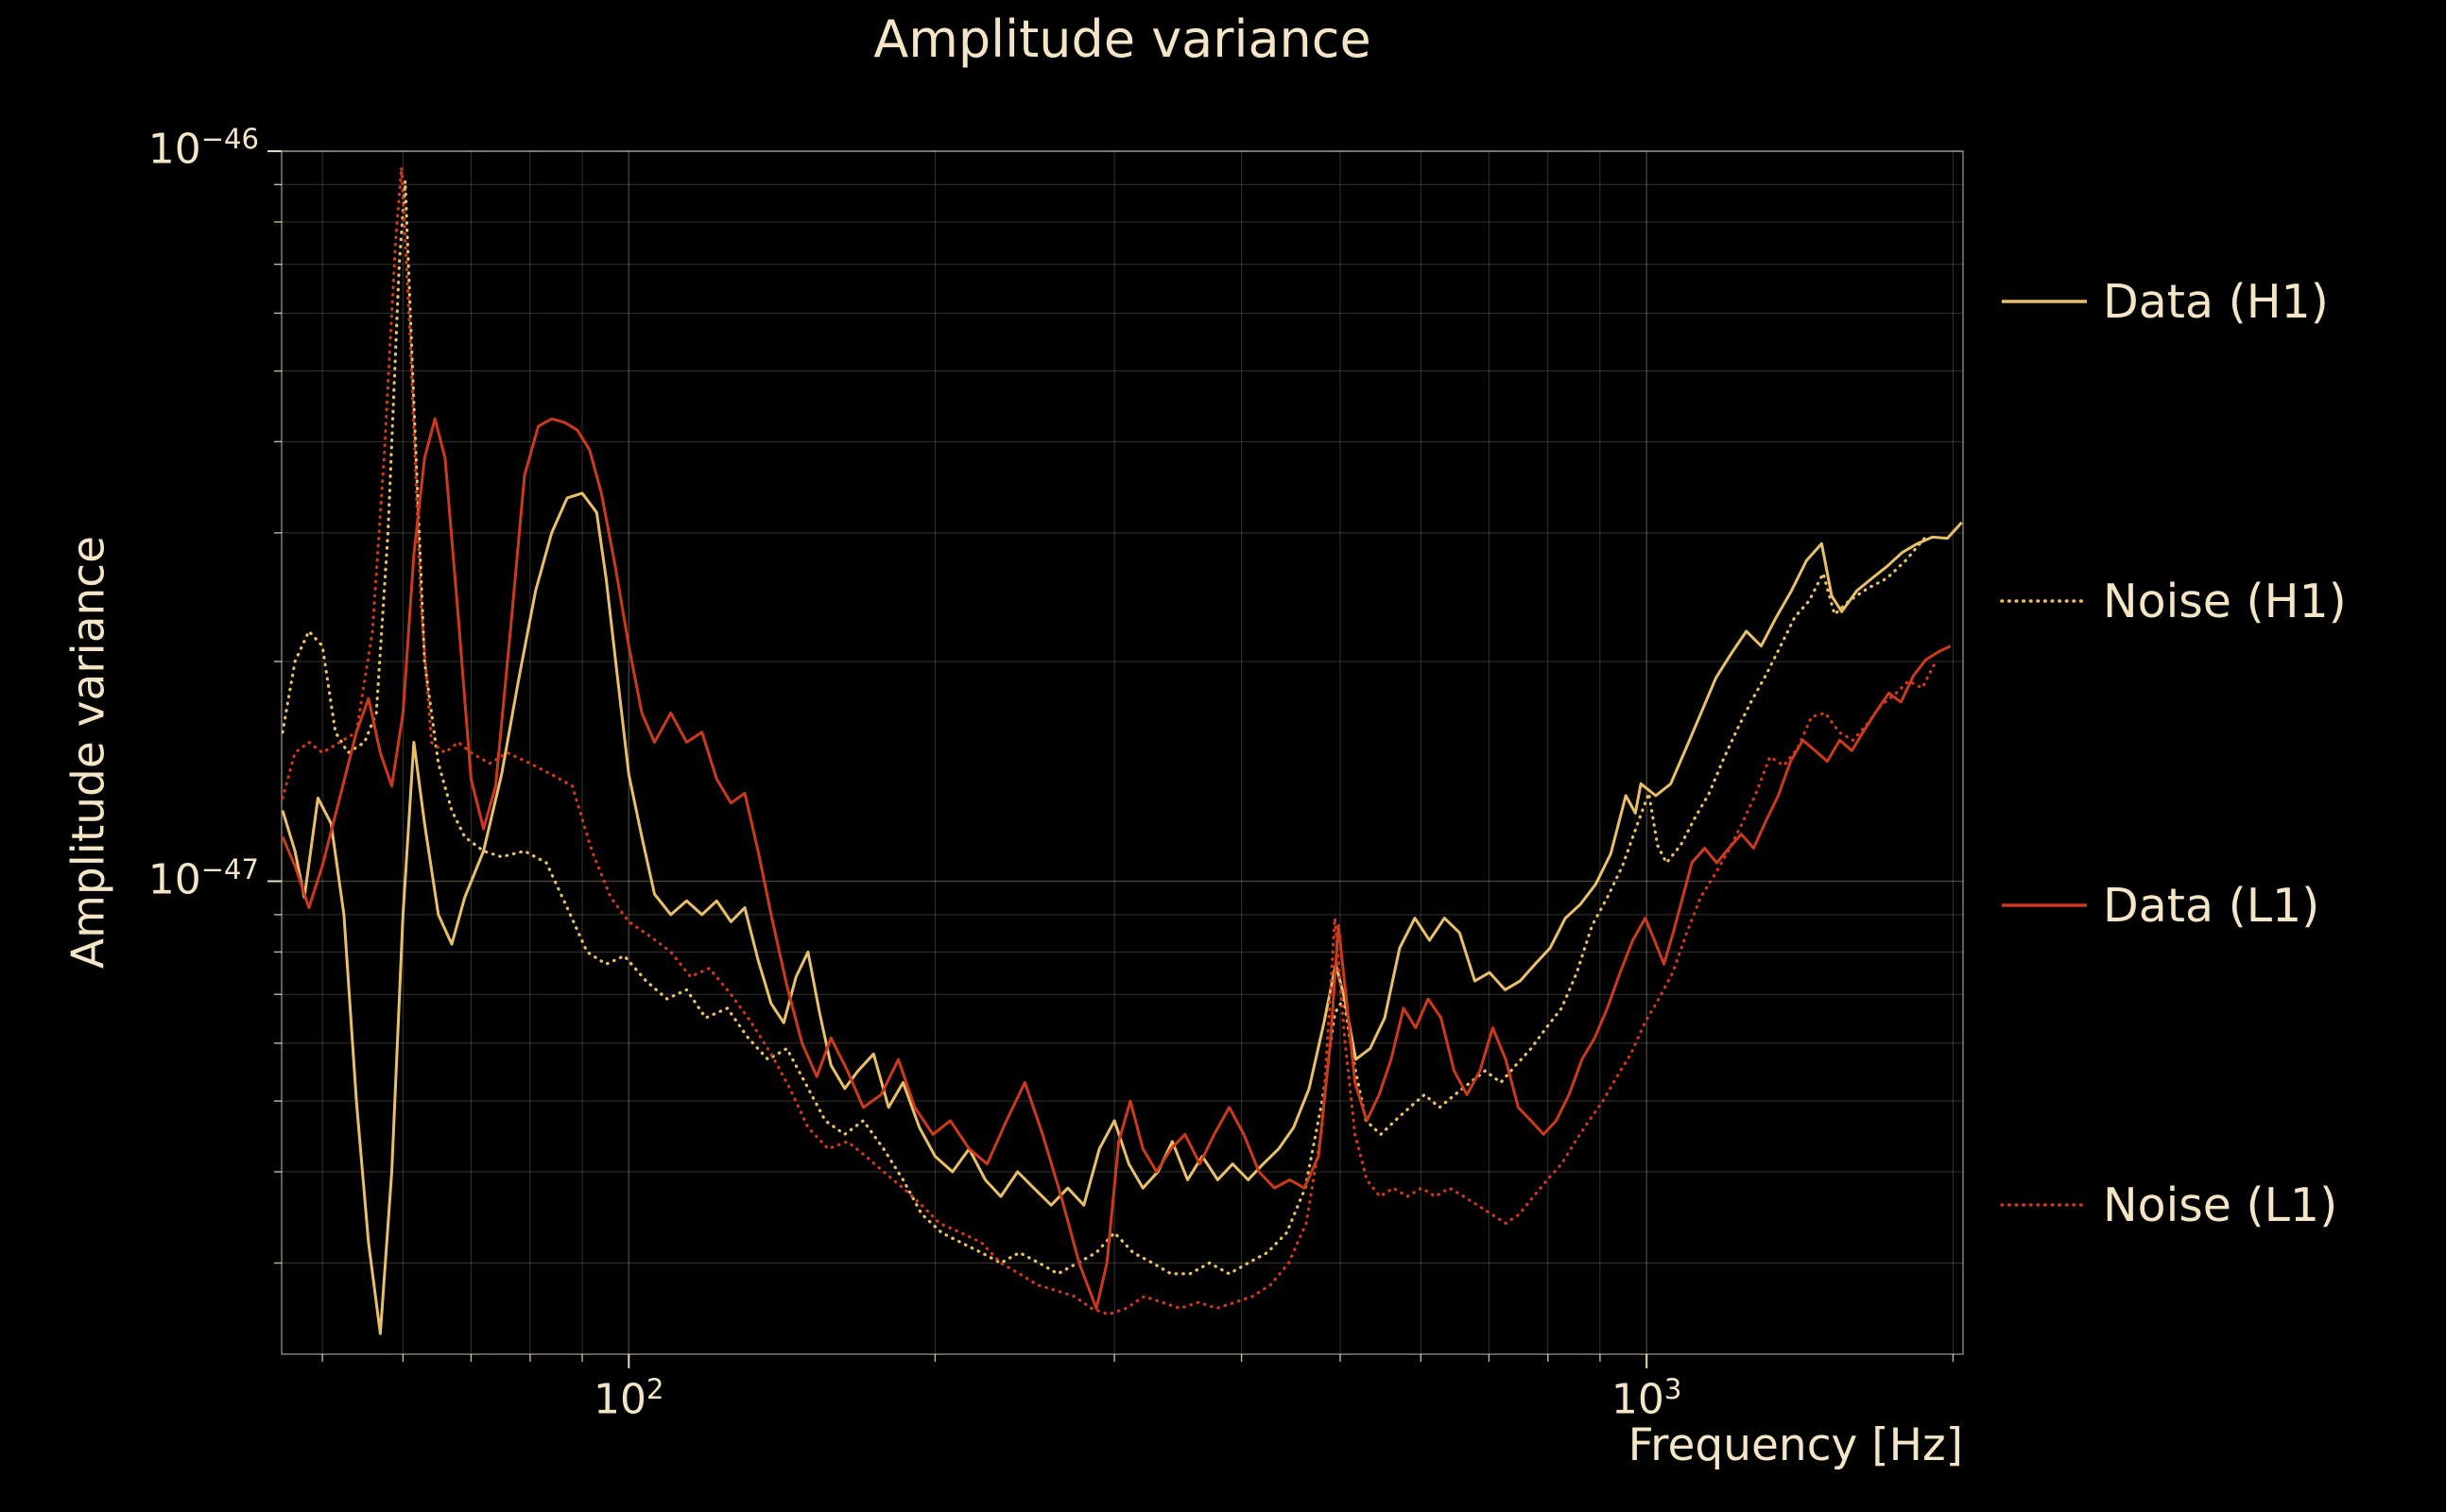  I want to click on x-tick-label: 102, so click(629, 1398).